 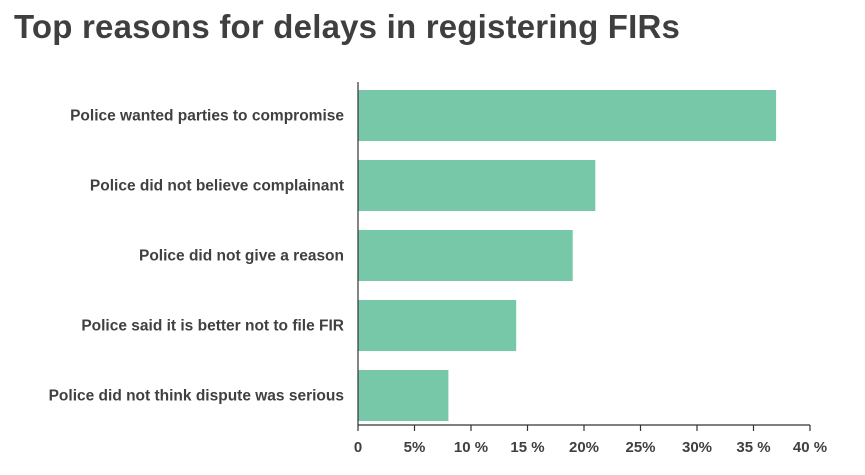 What do you see at coordinates (415, 447) in the screenshot?
I see `x-tick-label: 5%` at bounding box center [415, 447].